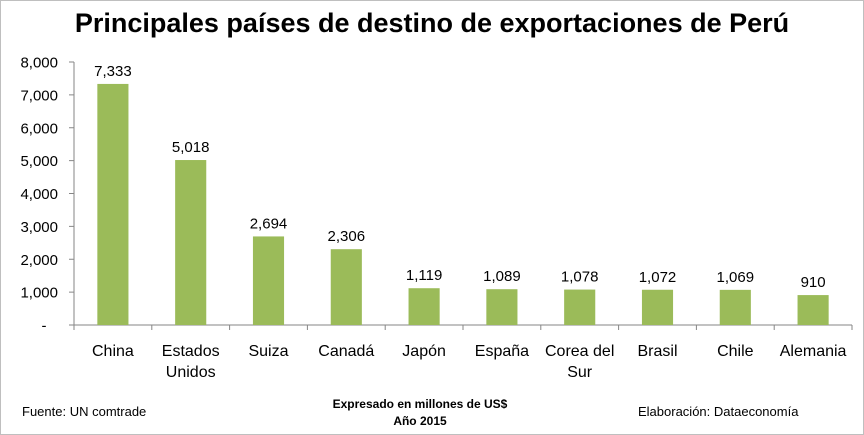 The width and height of the screenshot is (864, 435). Describe the element at coordinates (39, 63) in the screenshot. I see `y-tick-label: 8,000` at that location.